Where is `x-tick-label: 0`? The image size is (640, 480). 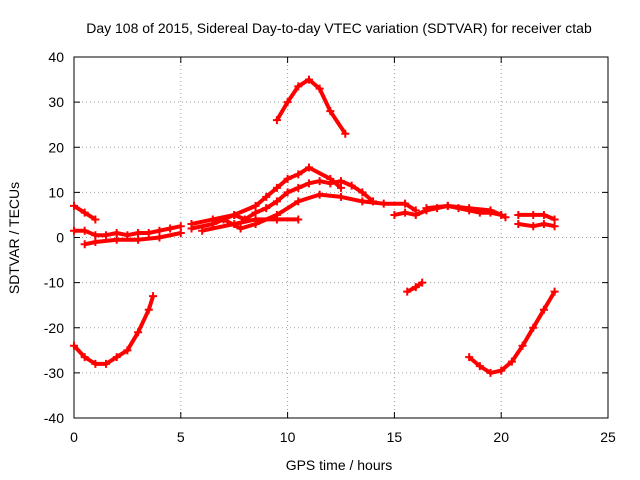 x-tick-label: 0 is located at coordinates (74, 437).